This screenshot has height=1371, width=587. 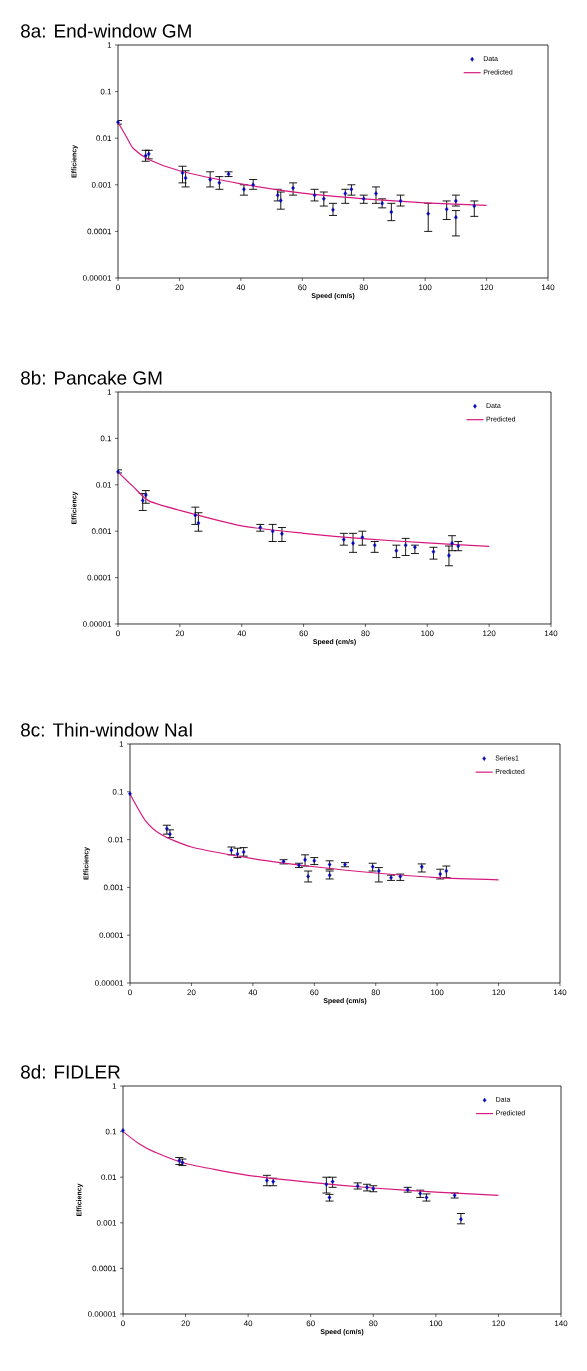 I want to click on chart-title: 8d: FIDLER, so click(x=70, y=1071).